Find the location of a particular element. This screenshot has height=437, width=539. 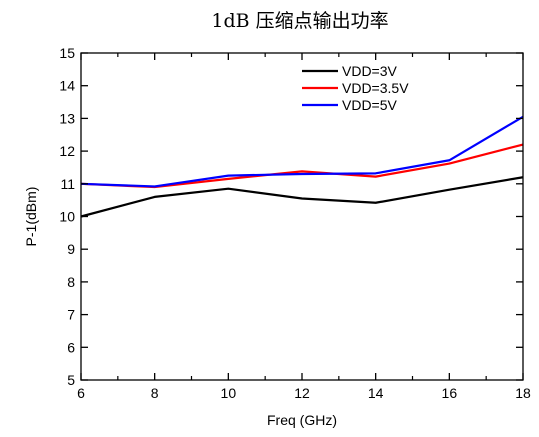

y-tick-label: 10 is located at coordinates (67, 217).